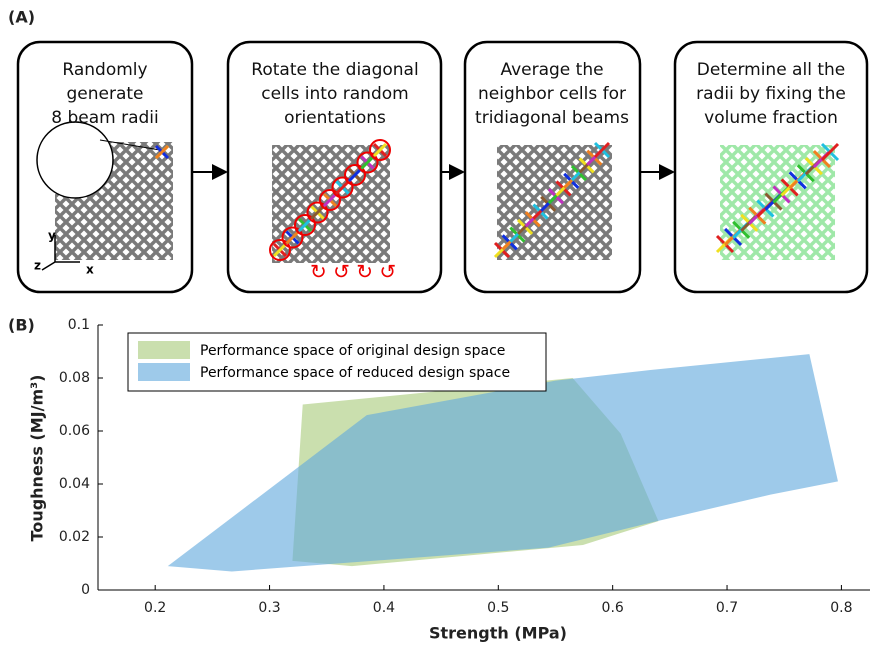  Describe the element at coordinates (90, 270) in the screenshot. I see `axis-letter: x` at that location.